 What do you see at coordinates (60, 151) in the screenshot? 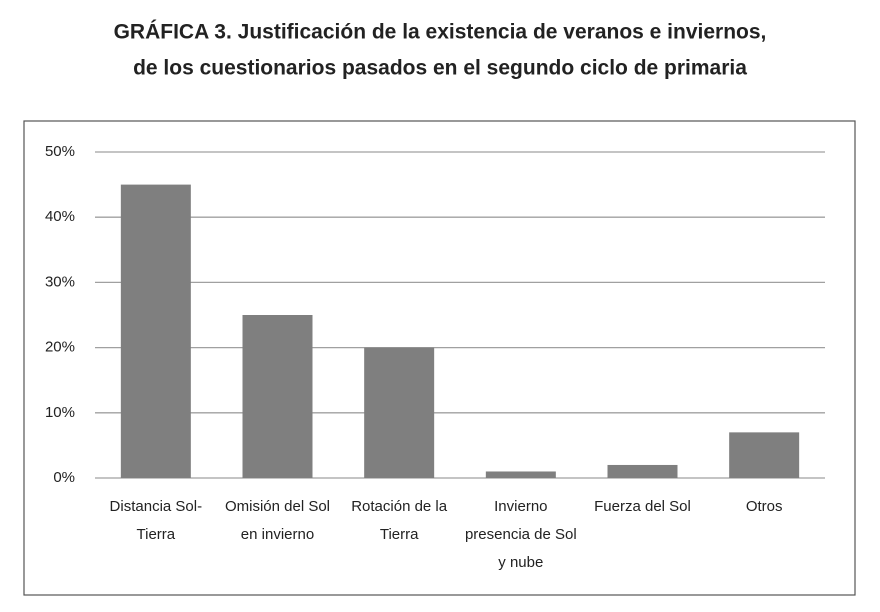
I see `y-tick-label: 50%` at bounding box center [60, 151].